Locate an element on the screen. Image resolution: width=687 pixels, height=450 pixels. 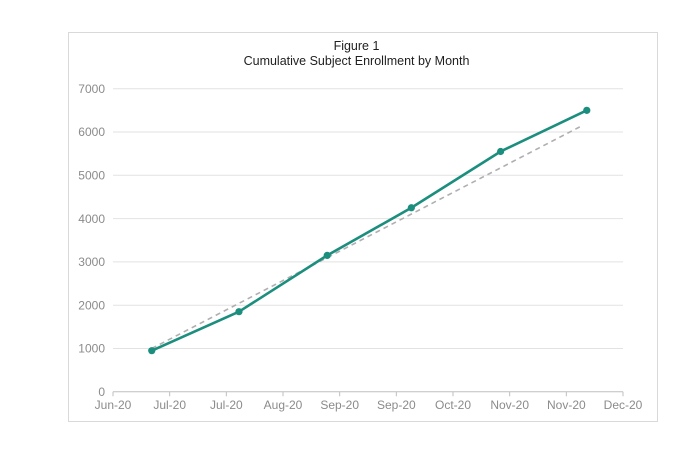
y-tick-label: 1000 is located at coordinates (91, 349).